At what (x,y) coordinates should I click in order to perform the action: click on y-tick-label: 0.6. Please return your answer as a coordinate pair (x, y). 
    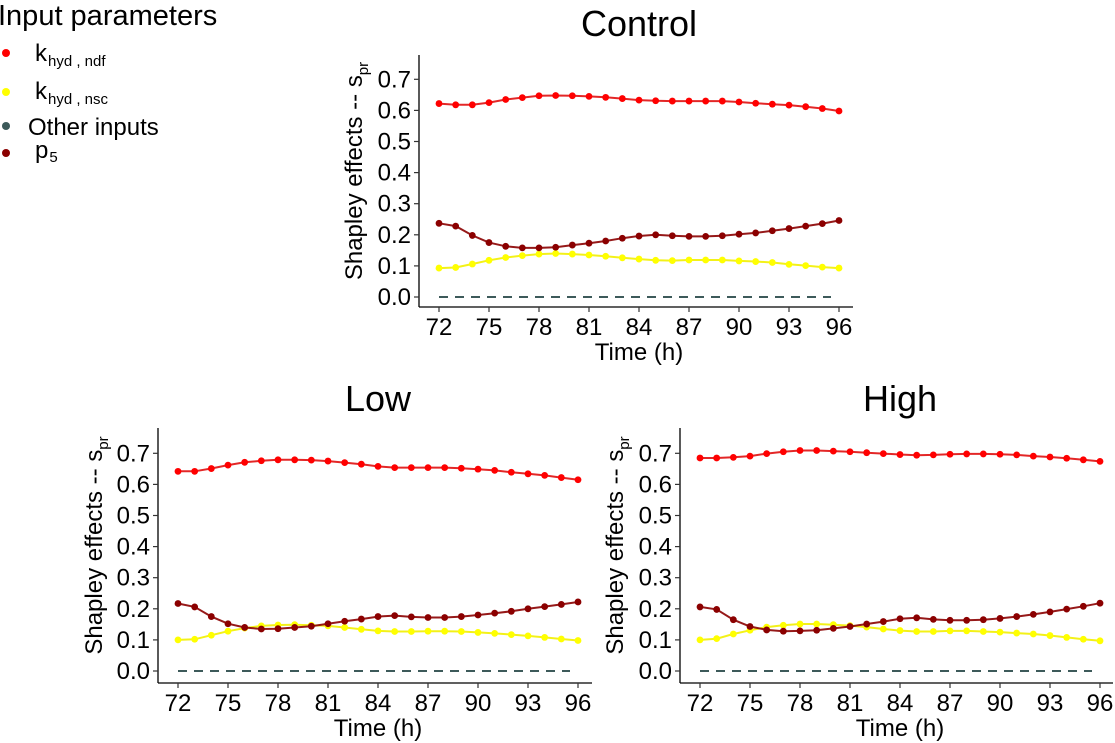
    Looking at the image, I should click on (394, 110).